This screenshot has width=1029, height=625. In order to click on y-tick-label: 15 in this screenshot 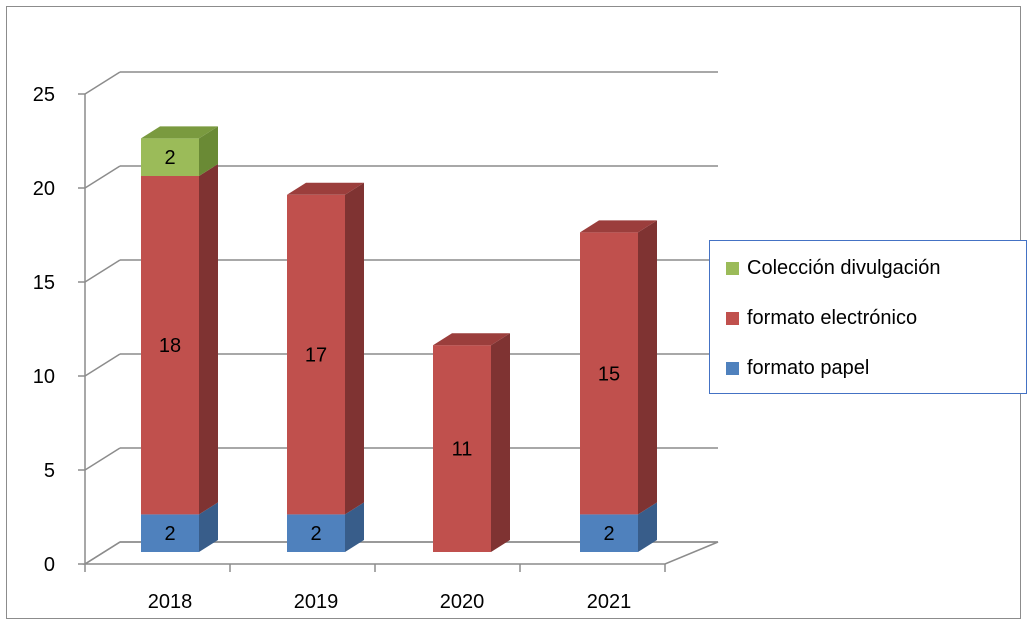, I will do `click(44, 283)`.